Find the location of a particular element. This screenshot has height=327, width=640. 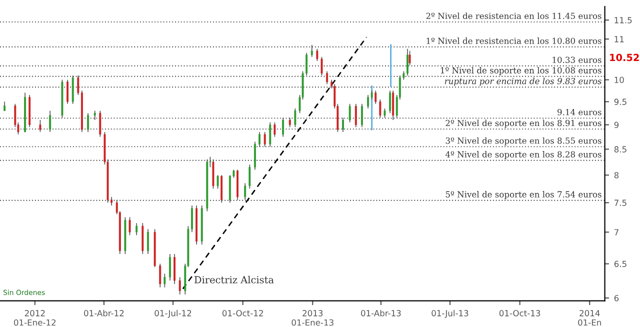

ref-line-label: ruptura por encima de los 9.83 euros is located at coordinates (523, 82).